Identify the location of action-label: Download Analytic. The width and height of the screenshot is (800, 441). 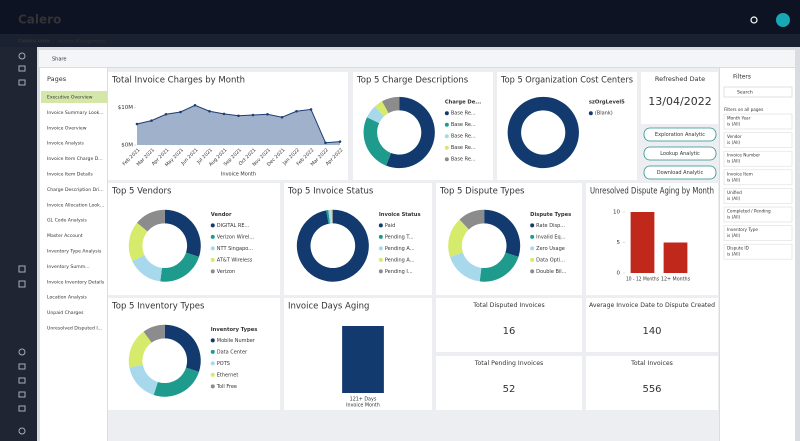
(680, 173).